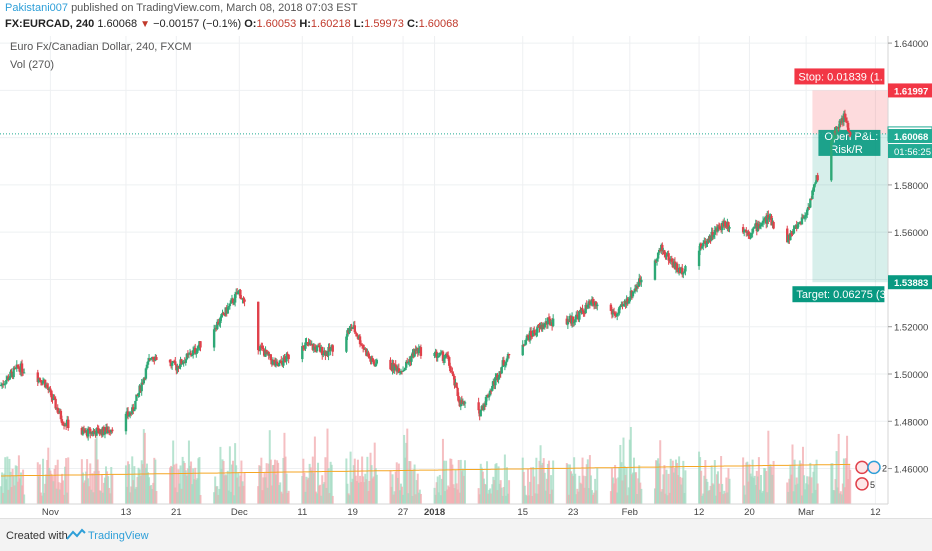 Image resolution: width=932 pixels, height=551 pixels. I want to click on last-price: 1.60068, so click(117, 24).